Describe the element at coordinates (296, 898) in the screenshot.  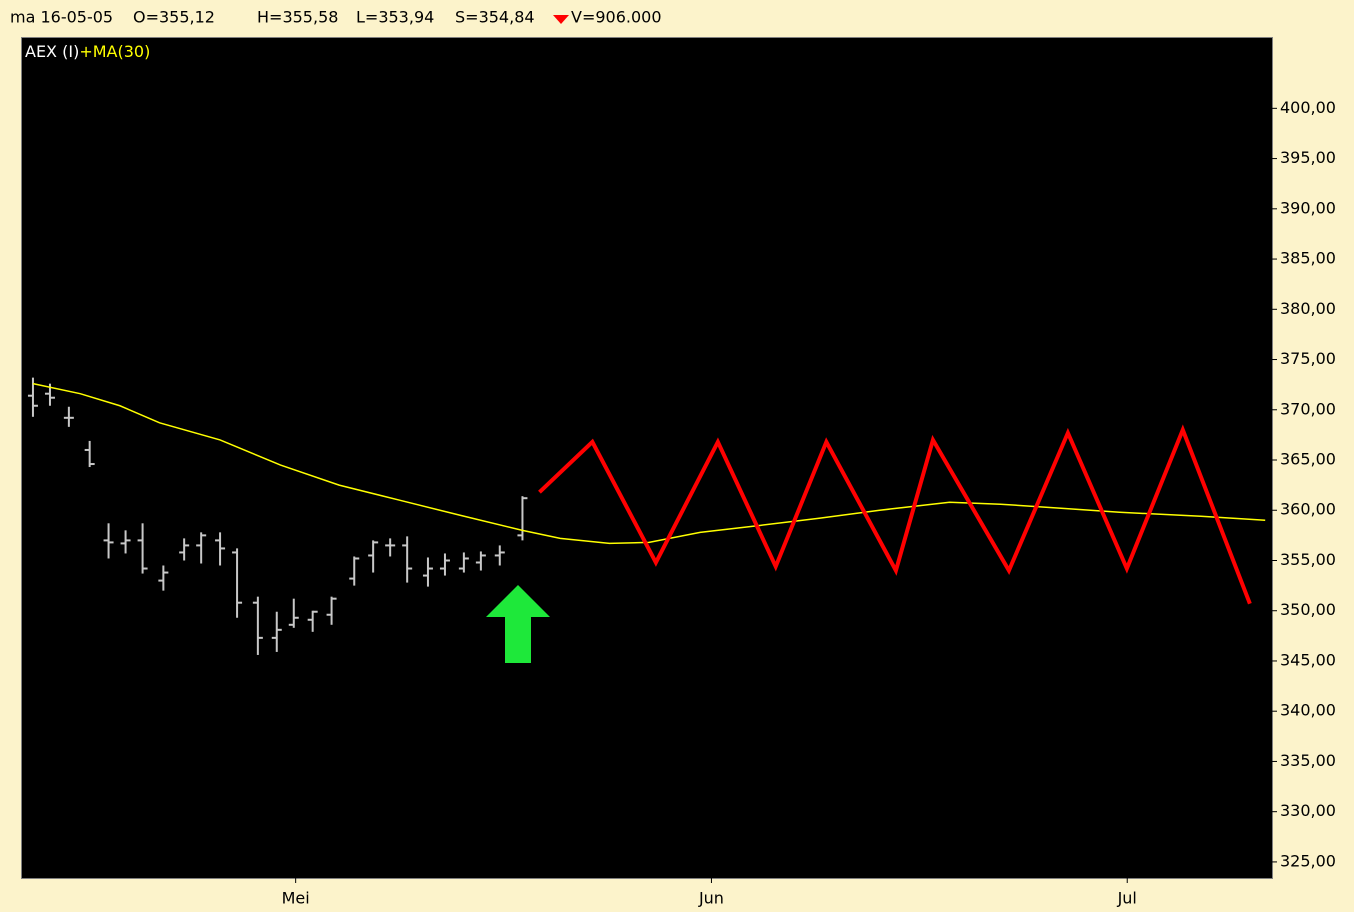
I see `x-tick-label: Mei` at that location.